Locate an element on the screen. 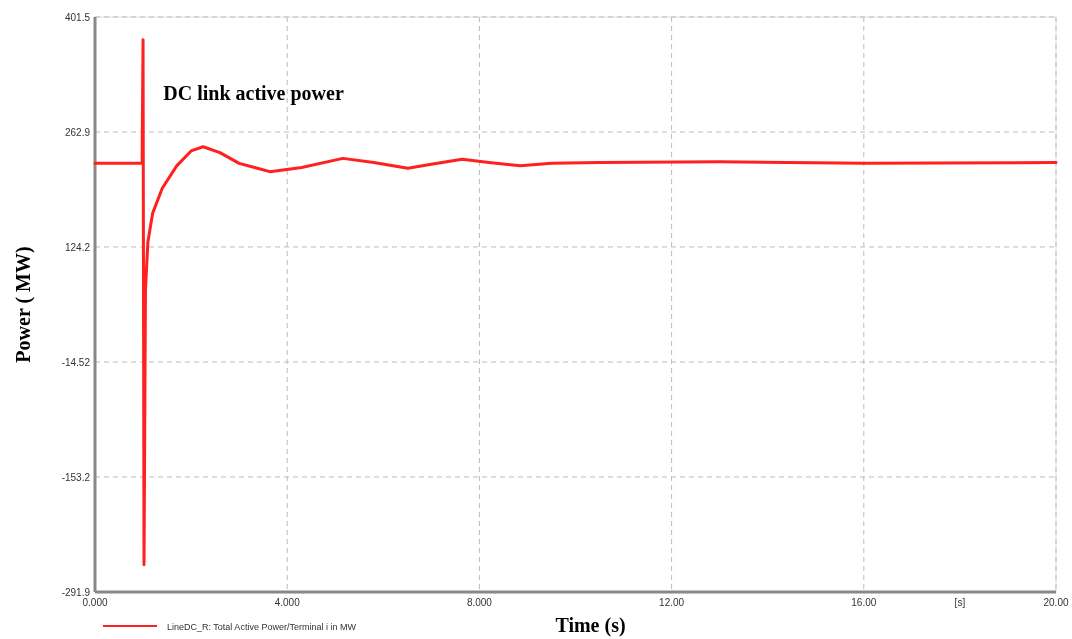 Image resolution: width=1072 pixels, height=639 pixels. x-tick-label: 0.000 is located at coordinates (95, 602).